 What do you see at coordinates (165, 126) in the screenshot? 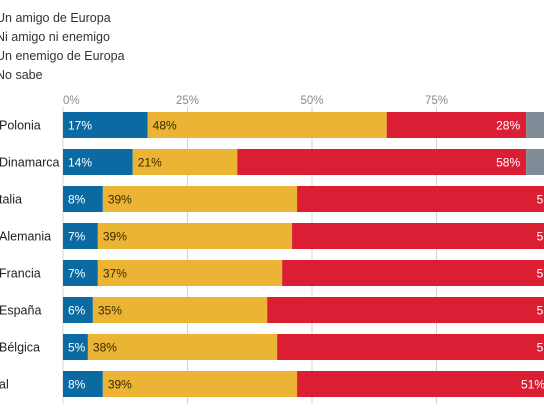
I see `data-label: 48%` at bounding box center [165, 126].